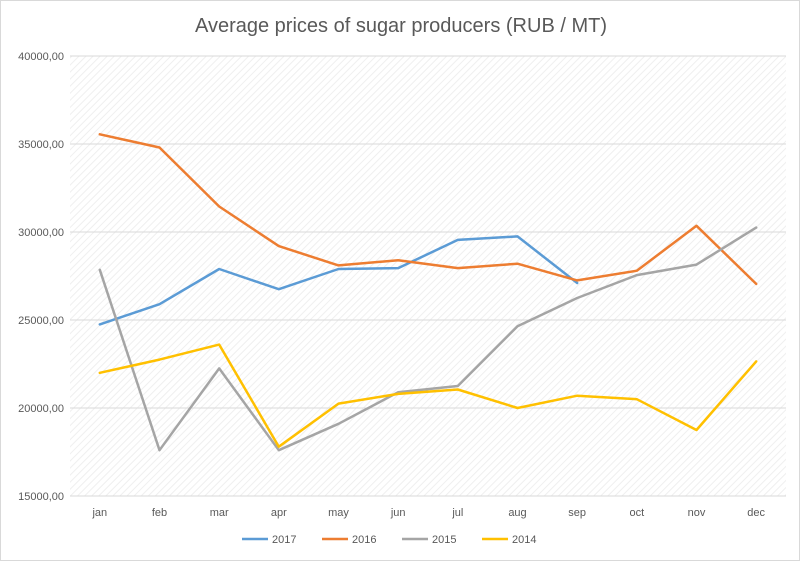 Image resolution: width=800 pixels, height=561 pixels. What do you see at coordinates (284, 540) in the screenshot?
I see `legend-label-2017: 2017` at bounding box center [284, 540].